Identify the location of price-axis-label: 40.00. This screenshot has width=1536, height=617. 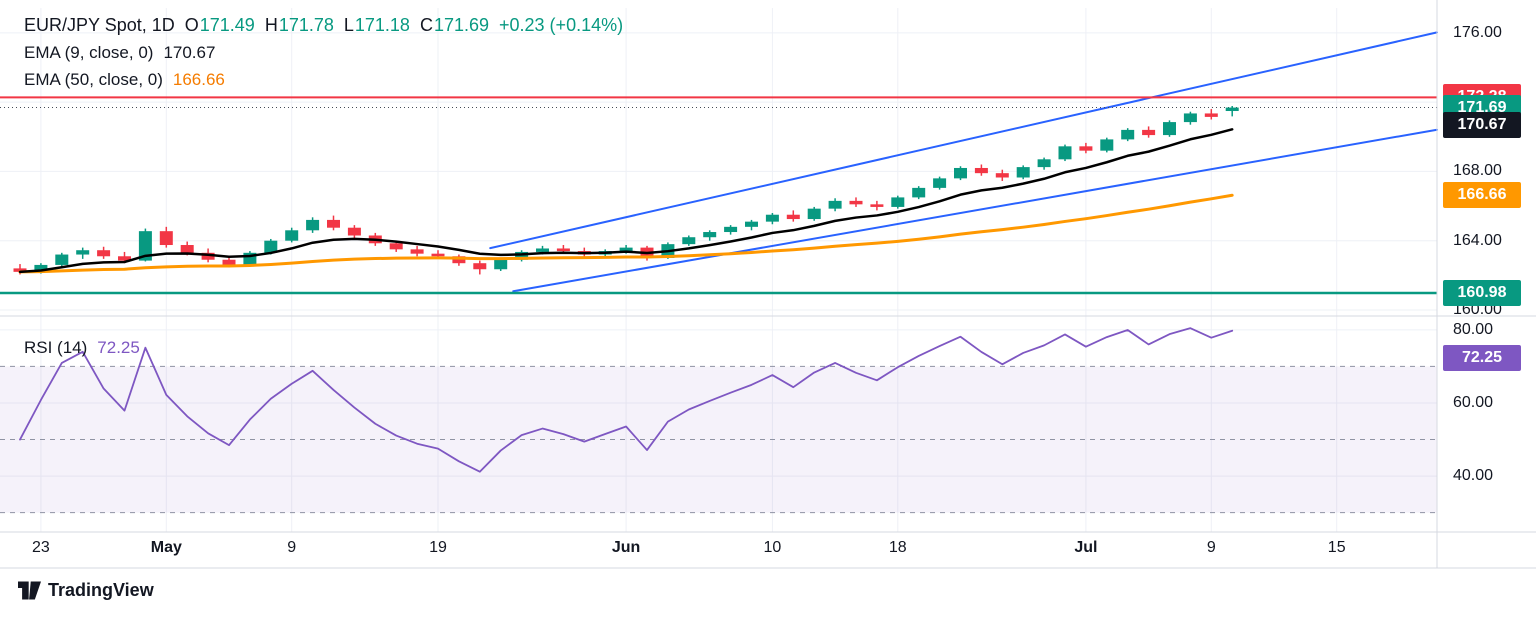
(1473, 476).